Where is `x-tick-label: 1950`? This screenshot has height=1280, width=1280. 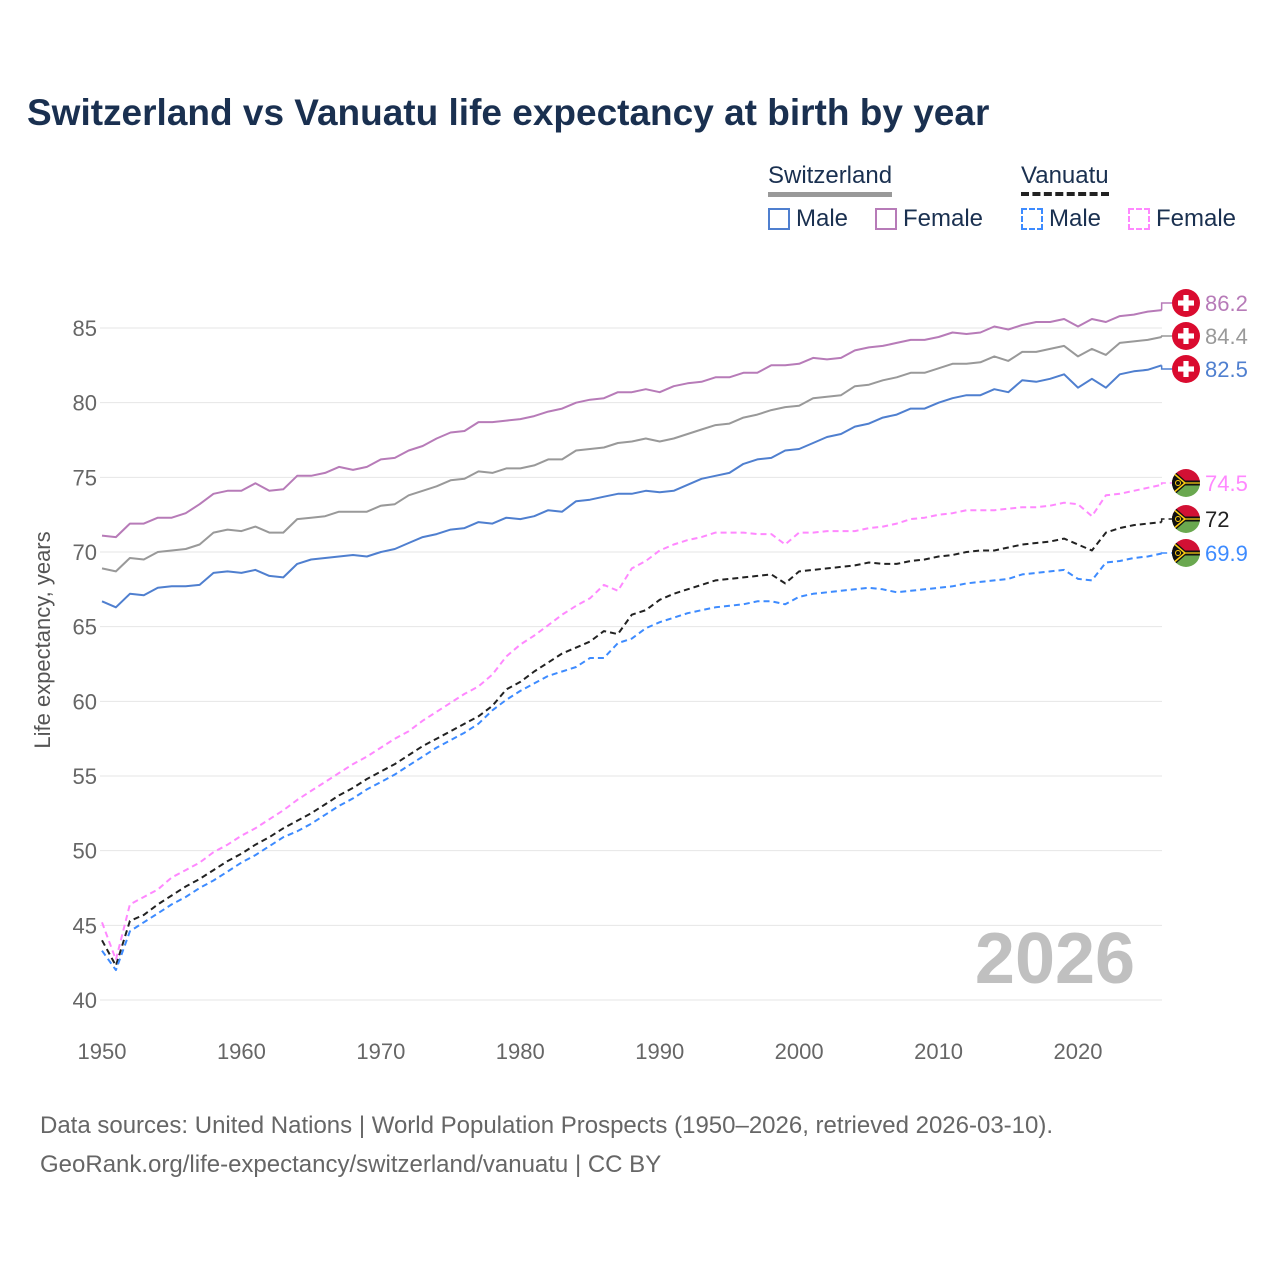
x-tick-label: 1950 is located at coordinates (102, 1051).